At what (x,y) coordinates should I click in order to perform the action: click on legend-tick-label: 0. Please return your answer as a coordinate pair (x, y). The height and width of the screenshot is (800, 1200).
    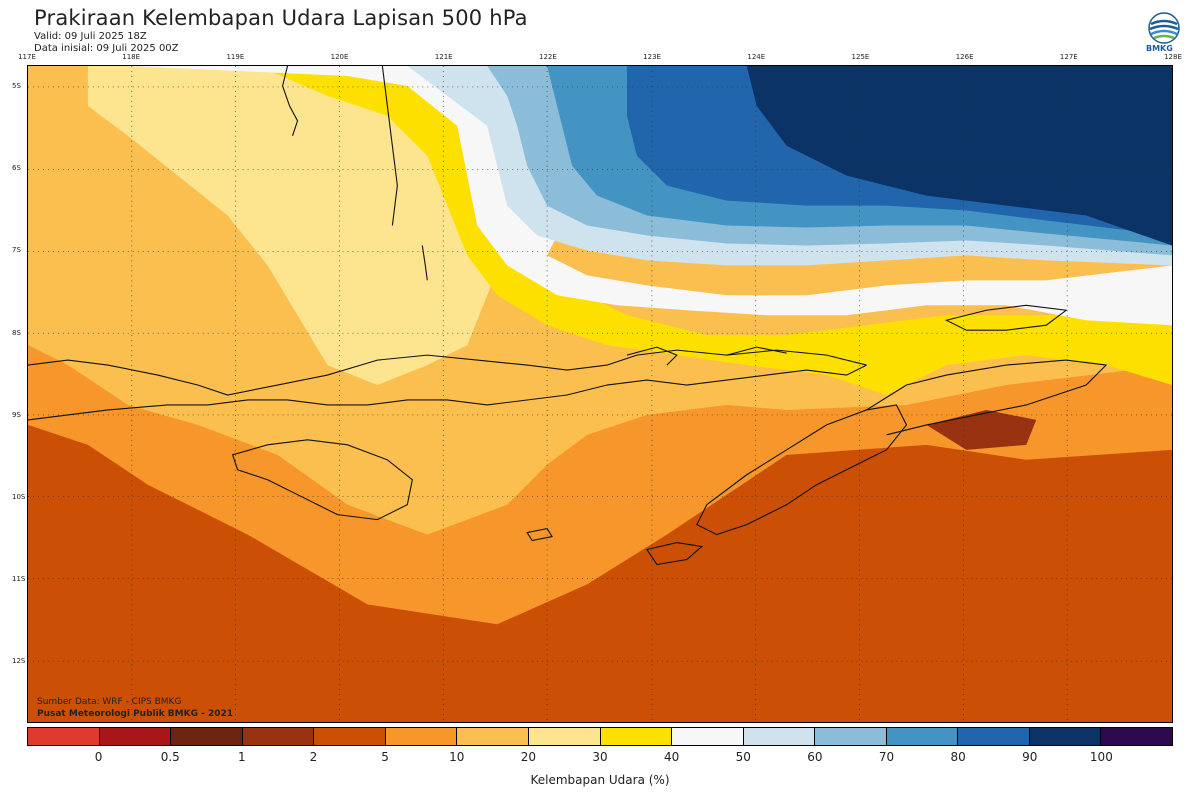
    Looking at the image, I should click on (98, 757).